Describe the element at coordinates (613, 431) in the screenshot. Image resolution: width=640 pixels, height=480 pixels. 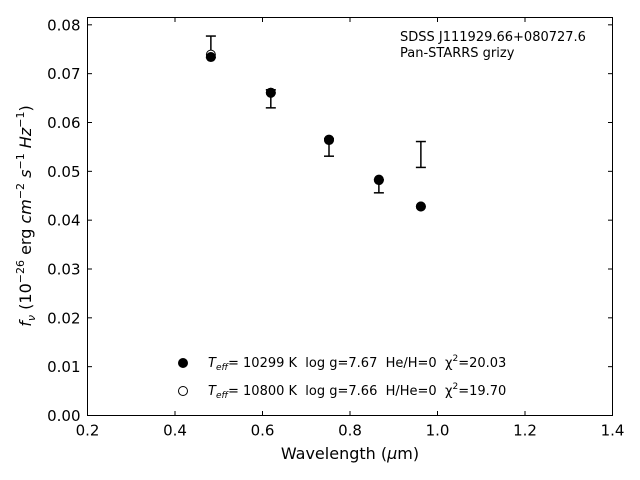
I see `x-tick-label: 1.4` at that location.